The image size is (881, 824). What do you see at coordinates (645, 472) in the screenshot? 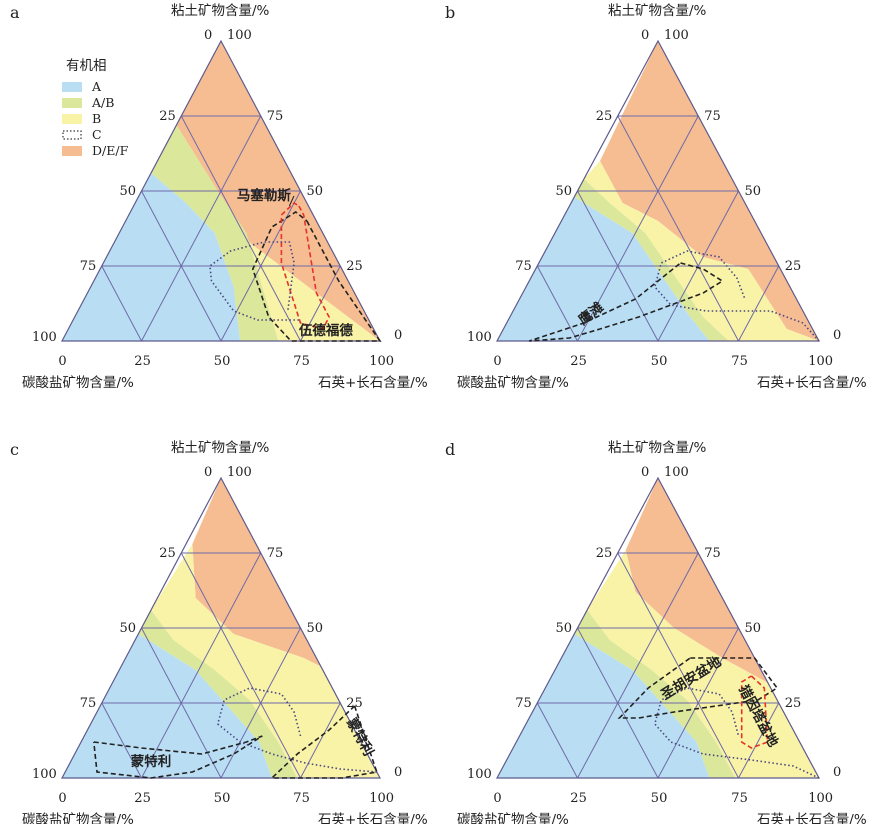
I see `tick-label-apex-0: 0` at bounding box center [645, 472].